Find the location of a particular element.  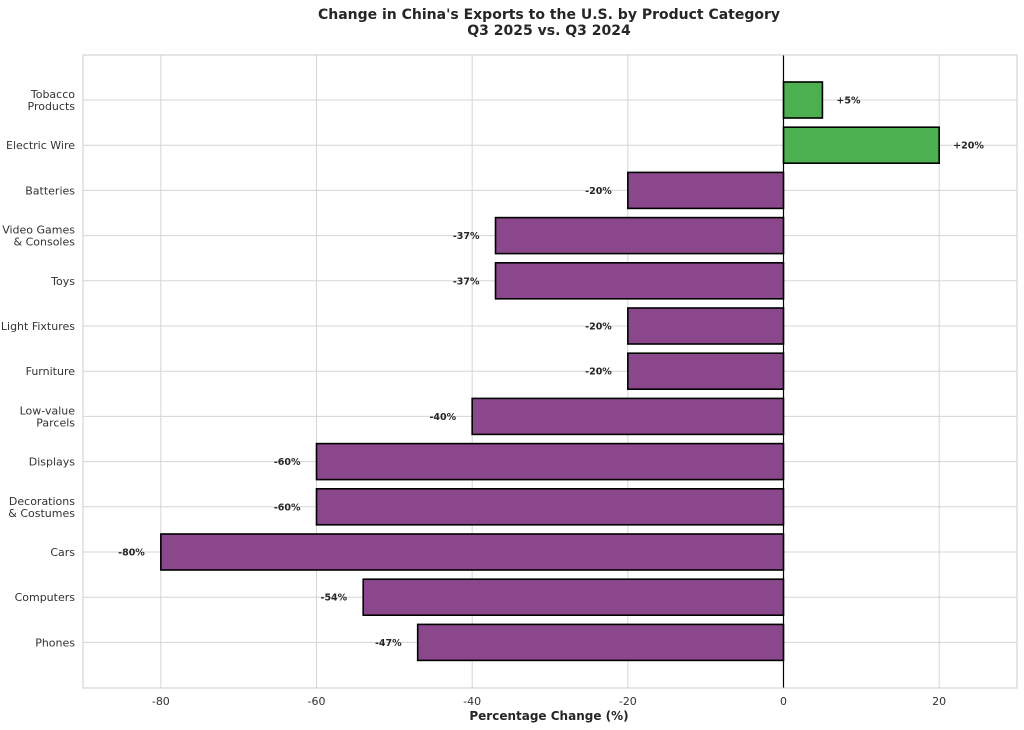

y-tick-label: Toys is located at coordinates (62, 281).